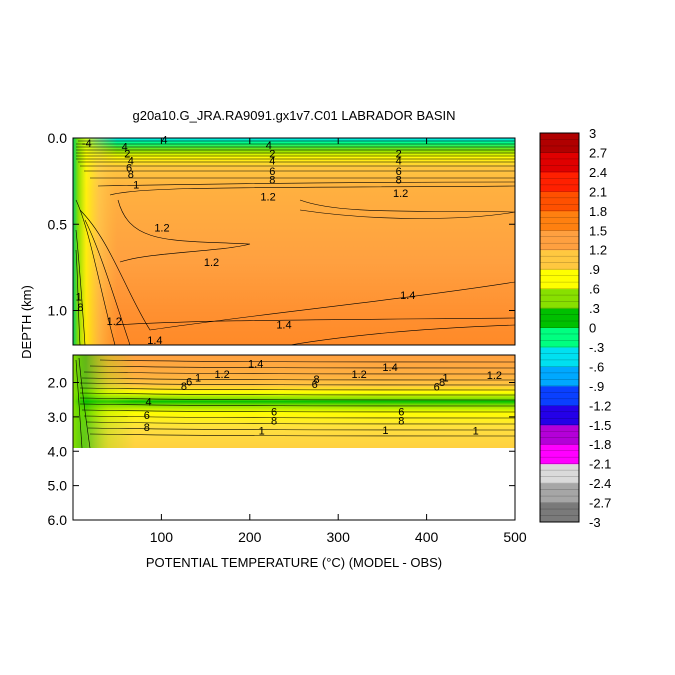 Image resolution: width=675 pixels, height=675 pixels. Describe the element at coordinates (598, 211) in the screenshot. I see `colorbar-label: 1.8` at that location.